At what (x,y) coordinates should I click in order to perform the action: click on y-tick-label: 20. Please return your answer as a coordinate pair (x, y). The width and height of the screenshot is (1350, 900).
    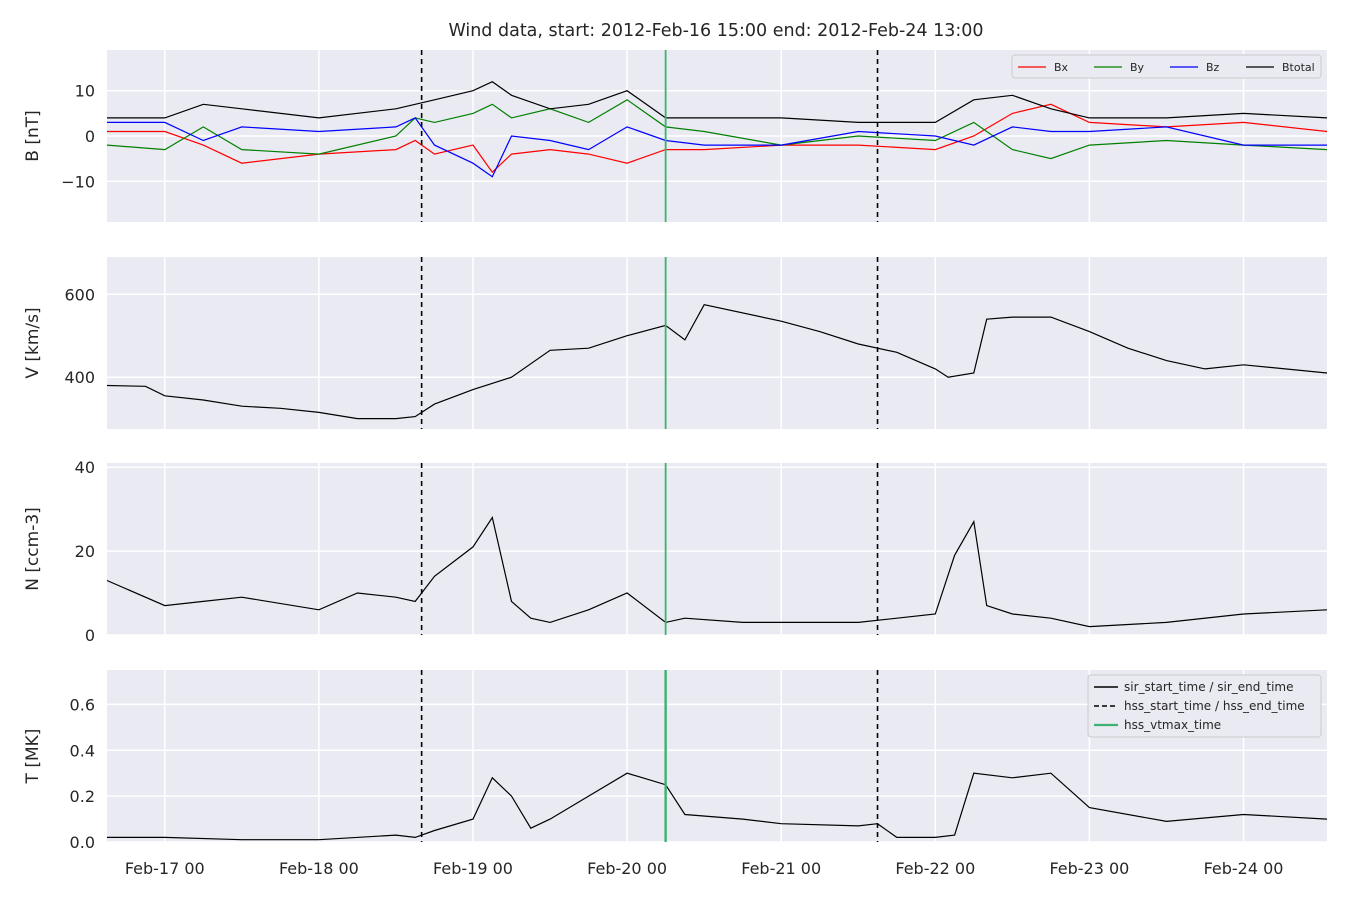
    Looking at the image, I should click on (85, 551).